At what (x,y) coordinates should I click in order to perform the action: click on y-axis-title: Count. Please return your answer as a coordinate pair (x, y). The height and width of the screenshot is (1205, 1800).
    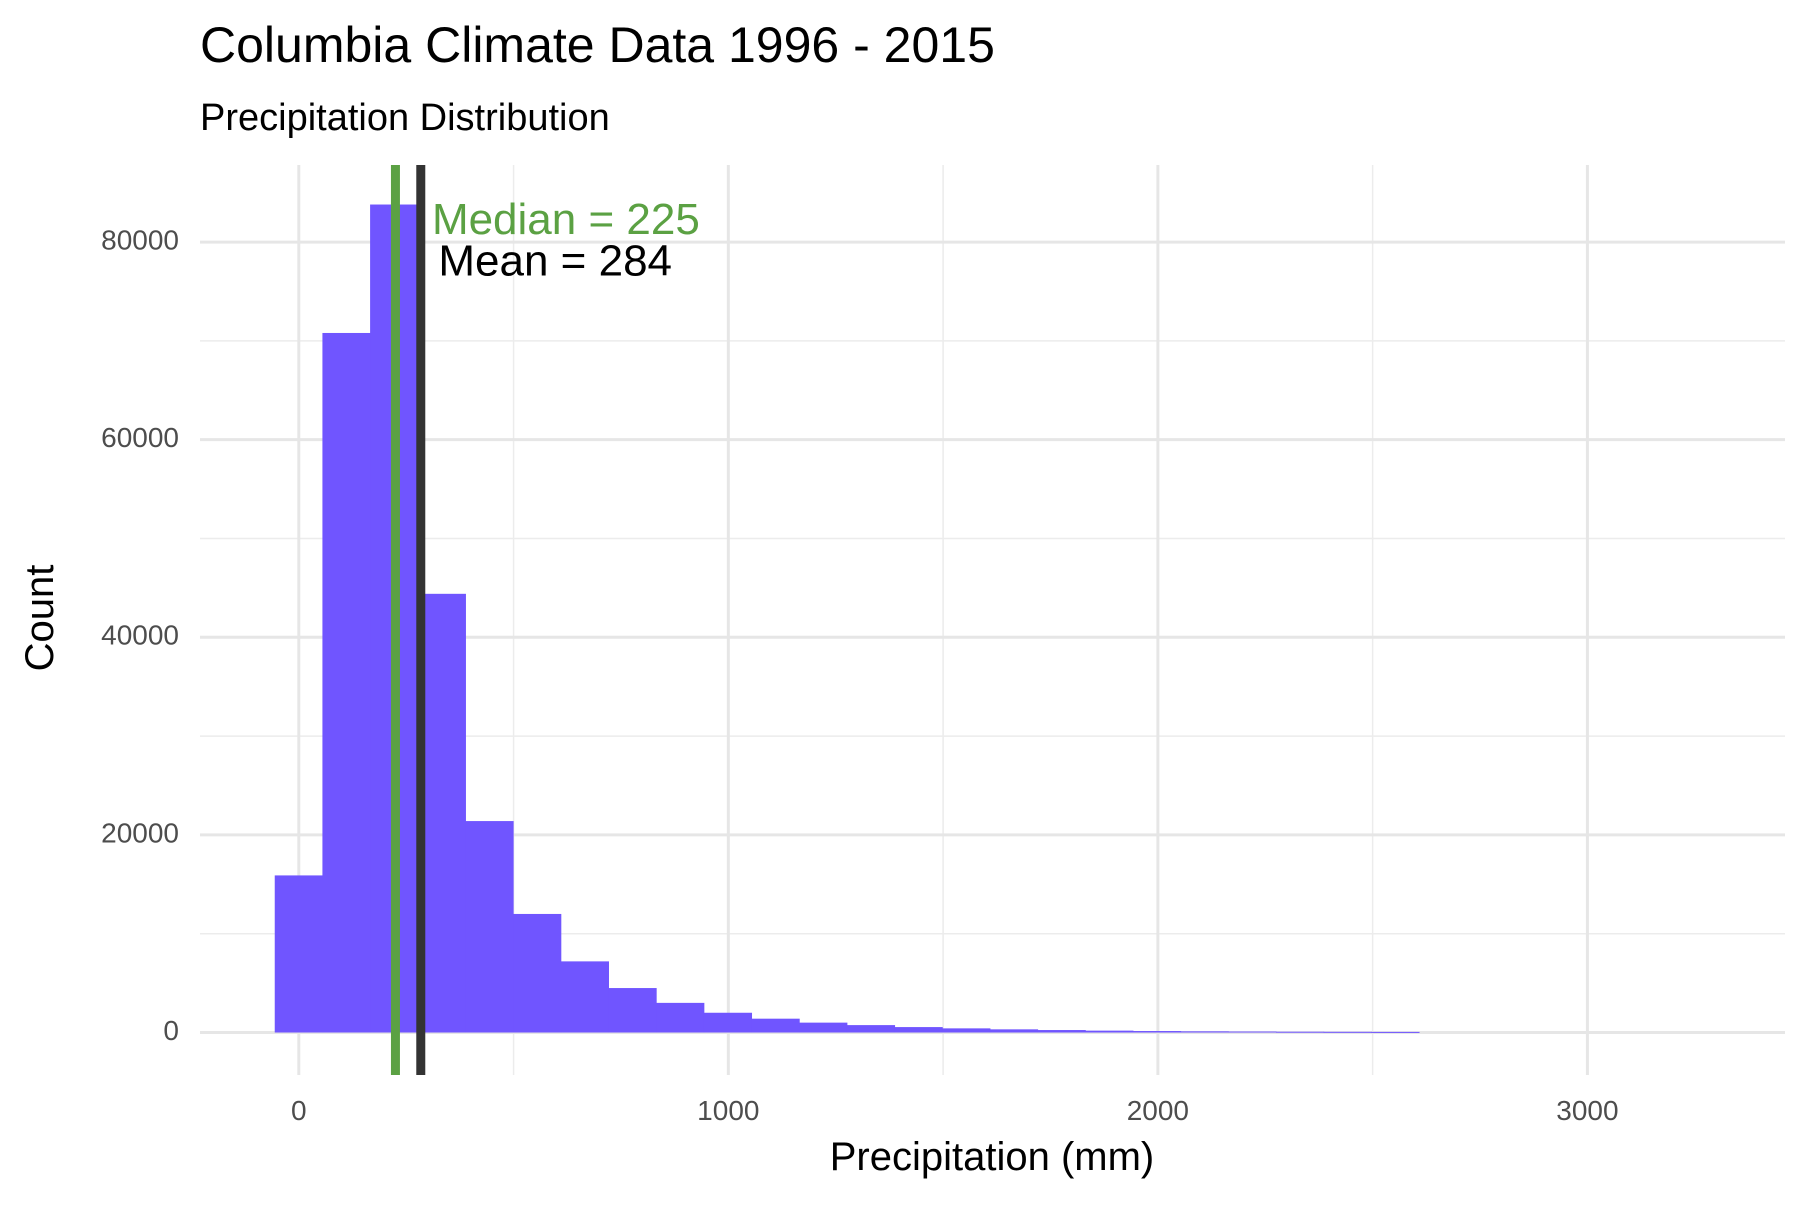
    Looking at the image, I should click on (40, 618).